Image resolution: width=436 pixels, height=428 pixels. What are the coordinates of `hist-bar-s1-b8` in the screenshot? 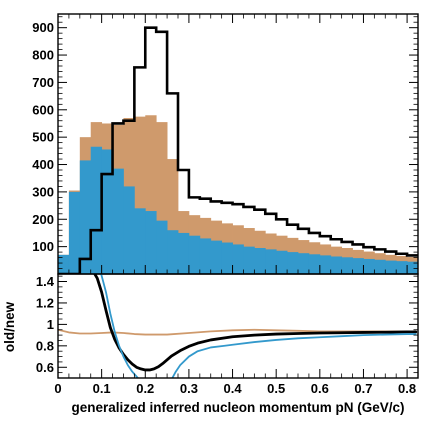 It's located at (151, 242).